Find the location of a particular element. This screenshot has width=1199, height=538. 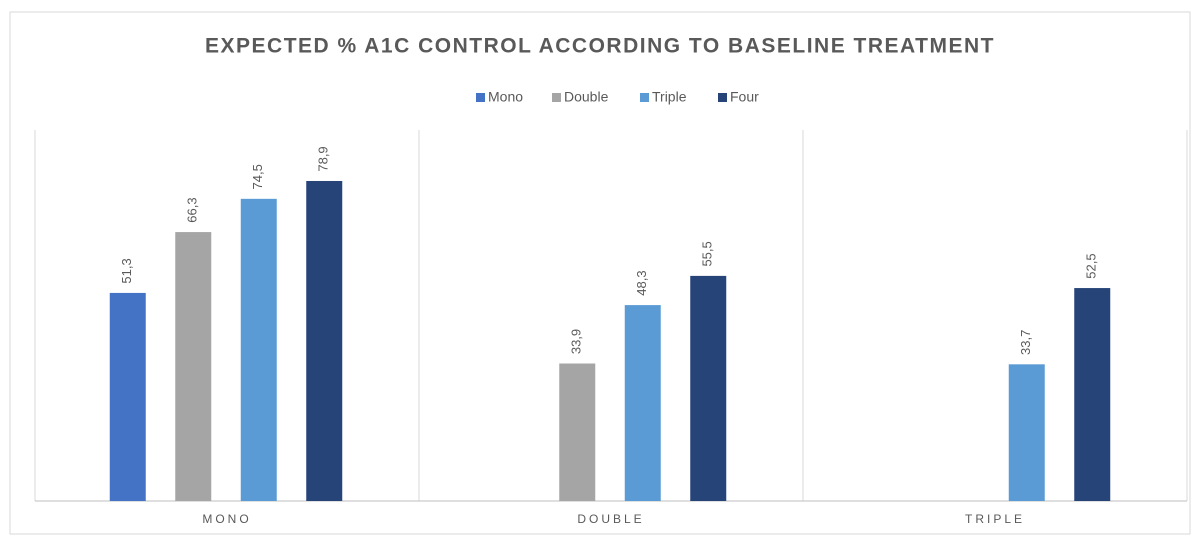

value-label: 33,9 is located at coordinates (576, 341).